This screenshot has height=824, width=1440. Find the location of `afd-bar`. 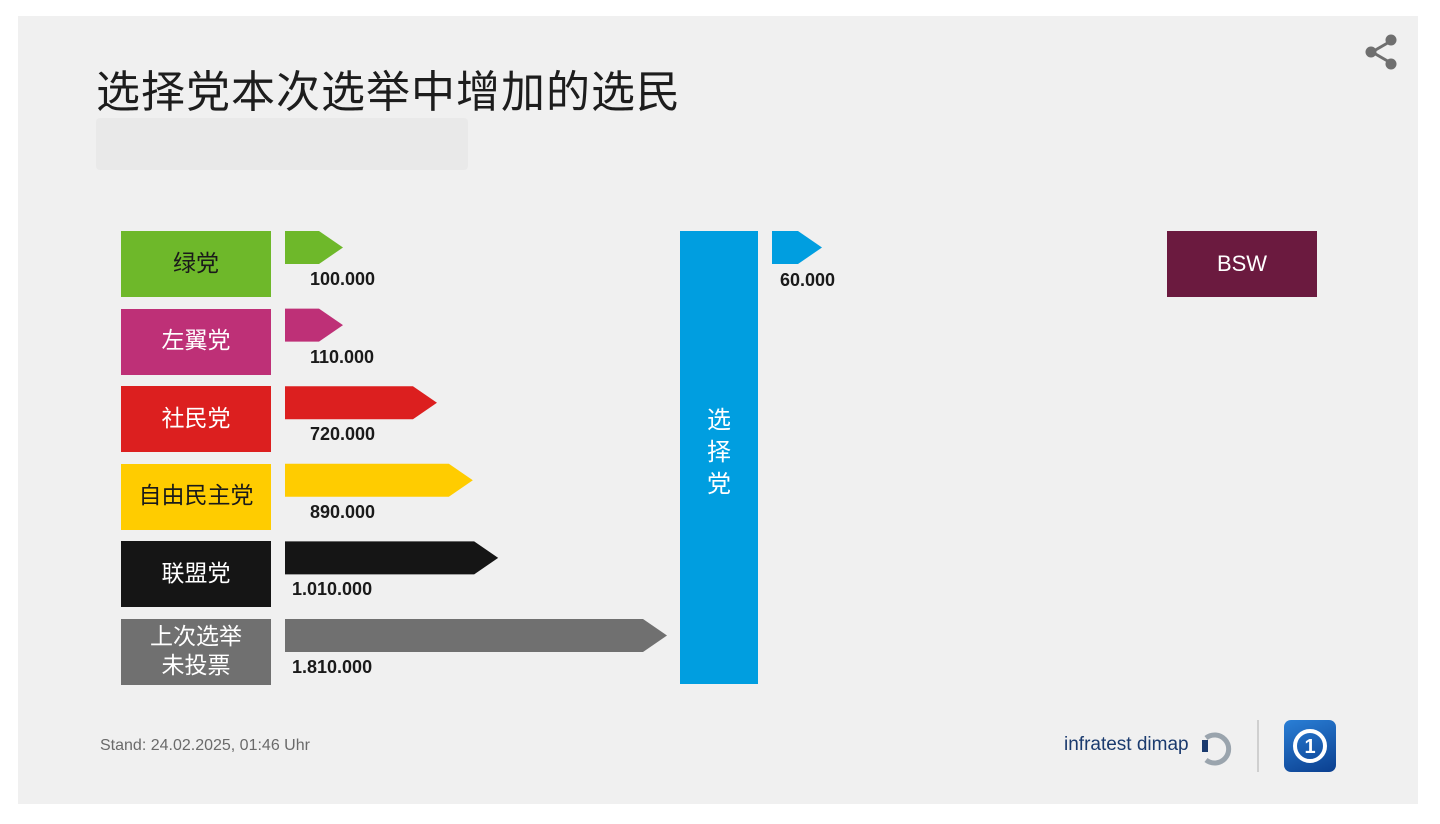

afd-bar is located at coordinates (719, 457).